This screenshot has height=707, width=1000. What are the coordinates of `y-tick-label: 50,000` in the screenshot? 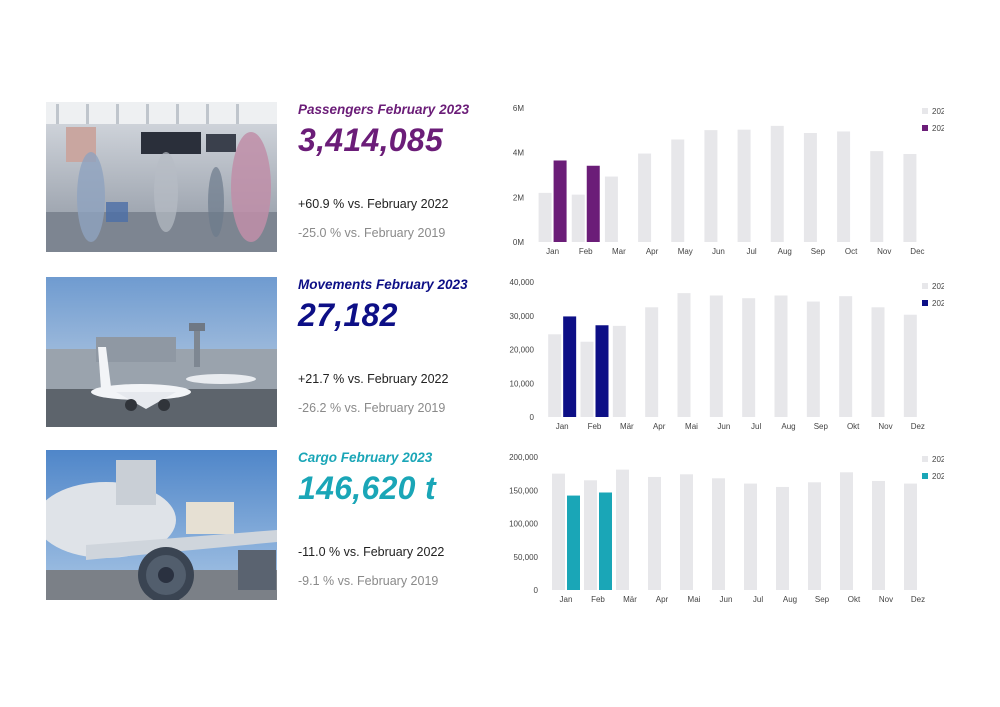 It's located at (526, 557).